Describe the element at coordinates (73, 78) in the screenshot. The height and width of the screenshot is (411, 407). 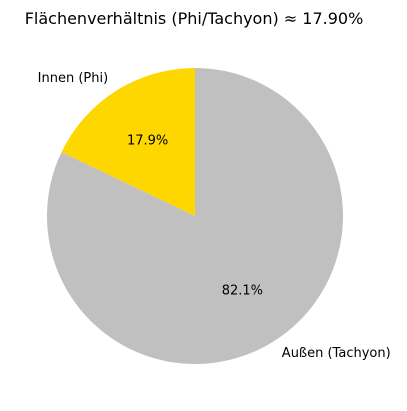
I see `slice-label: Innen (Phi)` at that location.